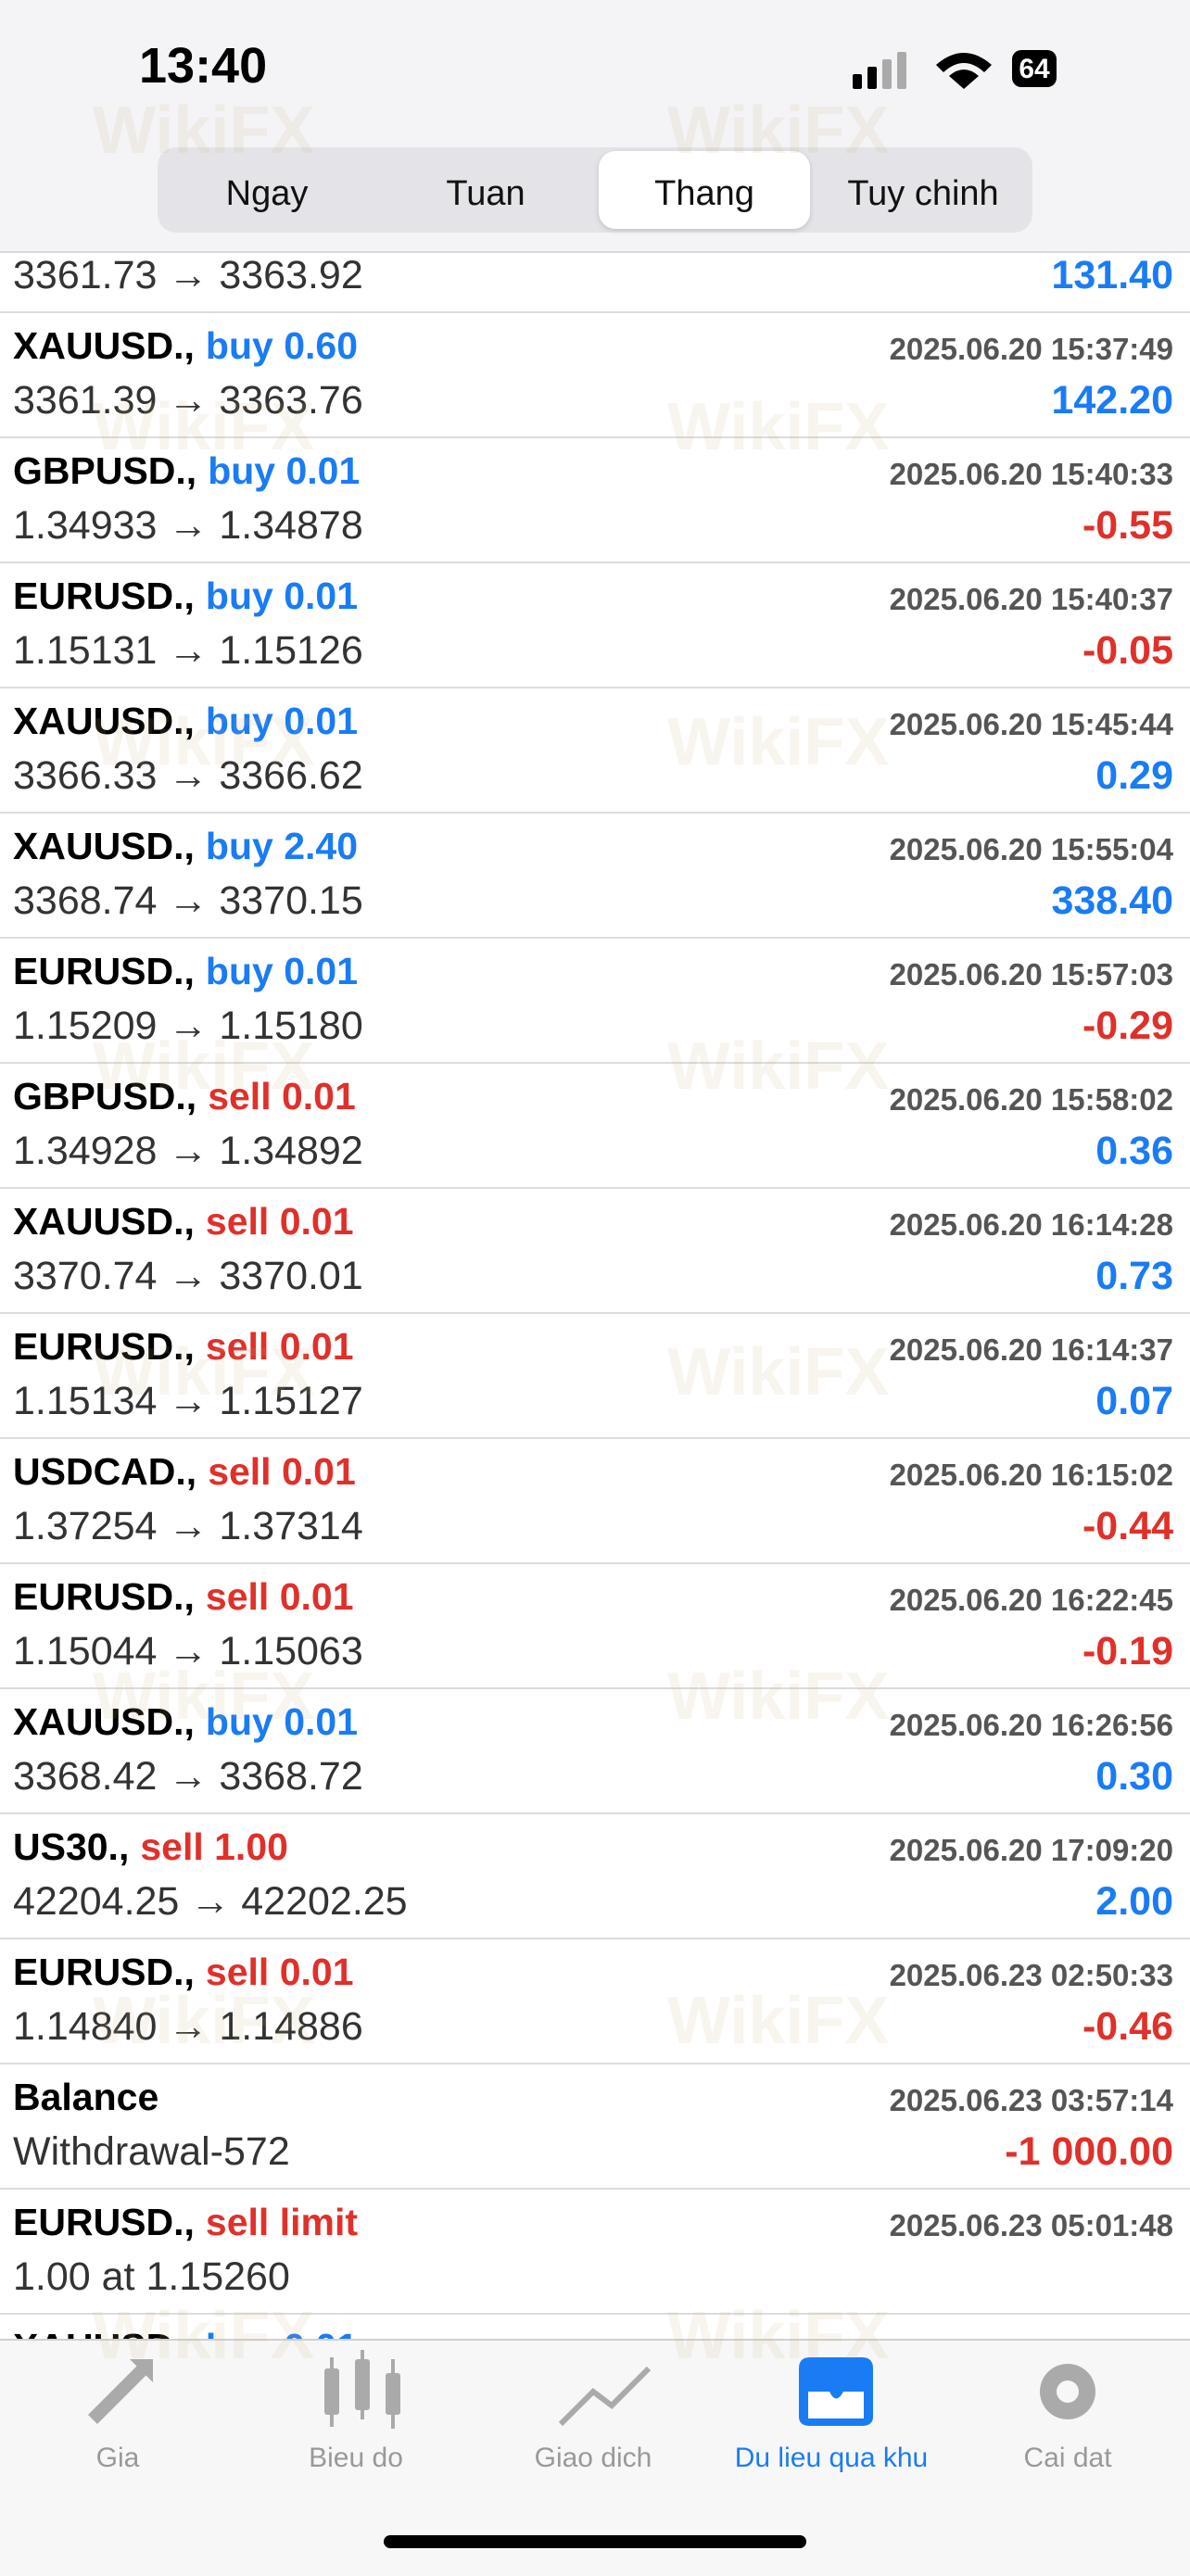  Describe the element at coordinates (1134, 1777) in the screenshot. I see `profit: 0.30` at that location.